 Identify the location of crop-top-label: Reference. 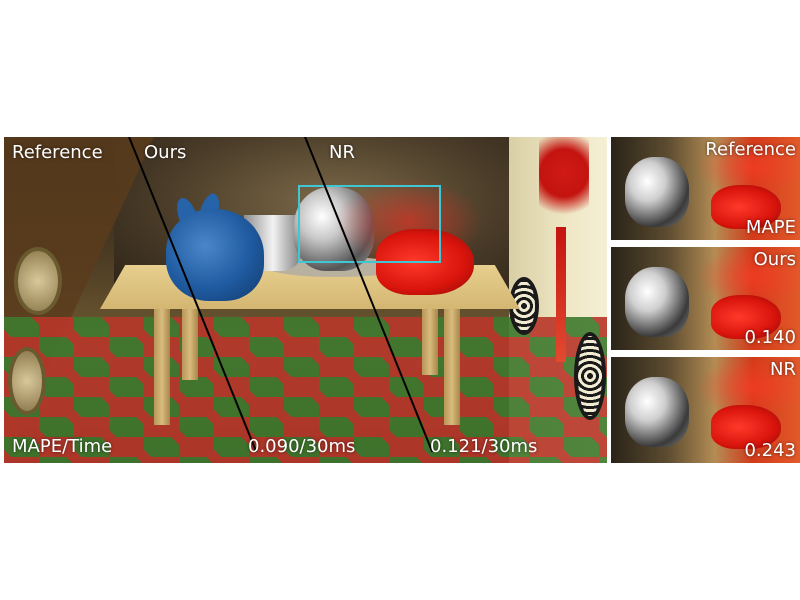
(750, 149).